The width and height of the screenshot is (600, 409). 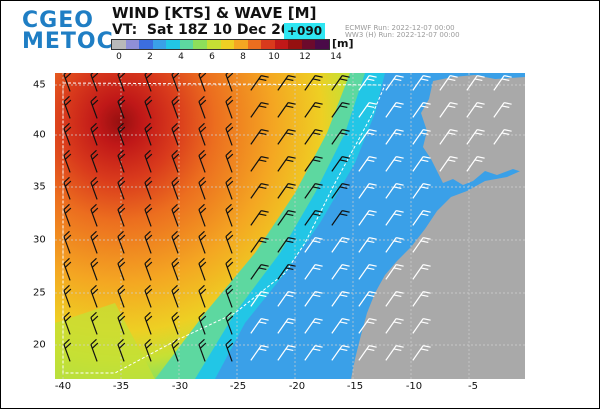 What do you see at coordinates (305, 31) in the screenshot?
I see `forecast-hour-badge: +090` at bounding box center [305, 31].